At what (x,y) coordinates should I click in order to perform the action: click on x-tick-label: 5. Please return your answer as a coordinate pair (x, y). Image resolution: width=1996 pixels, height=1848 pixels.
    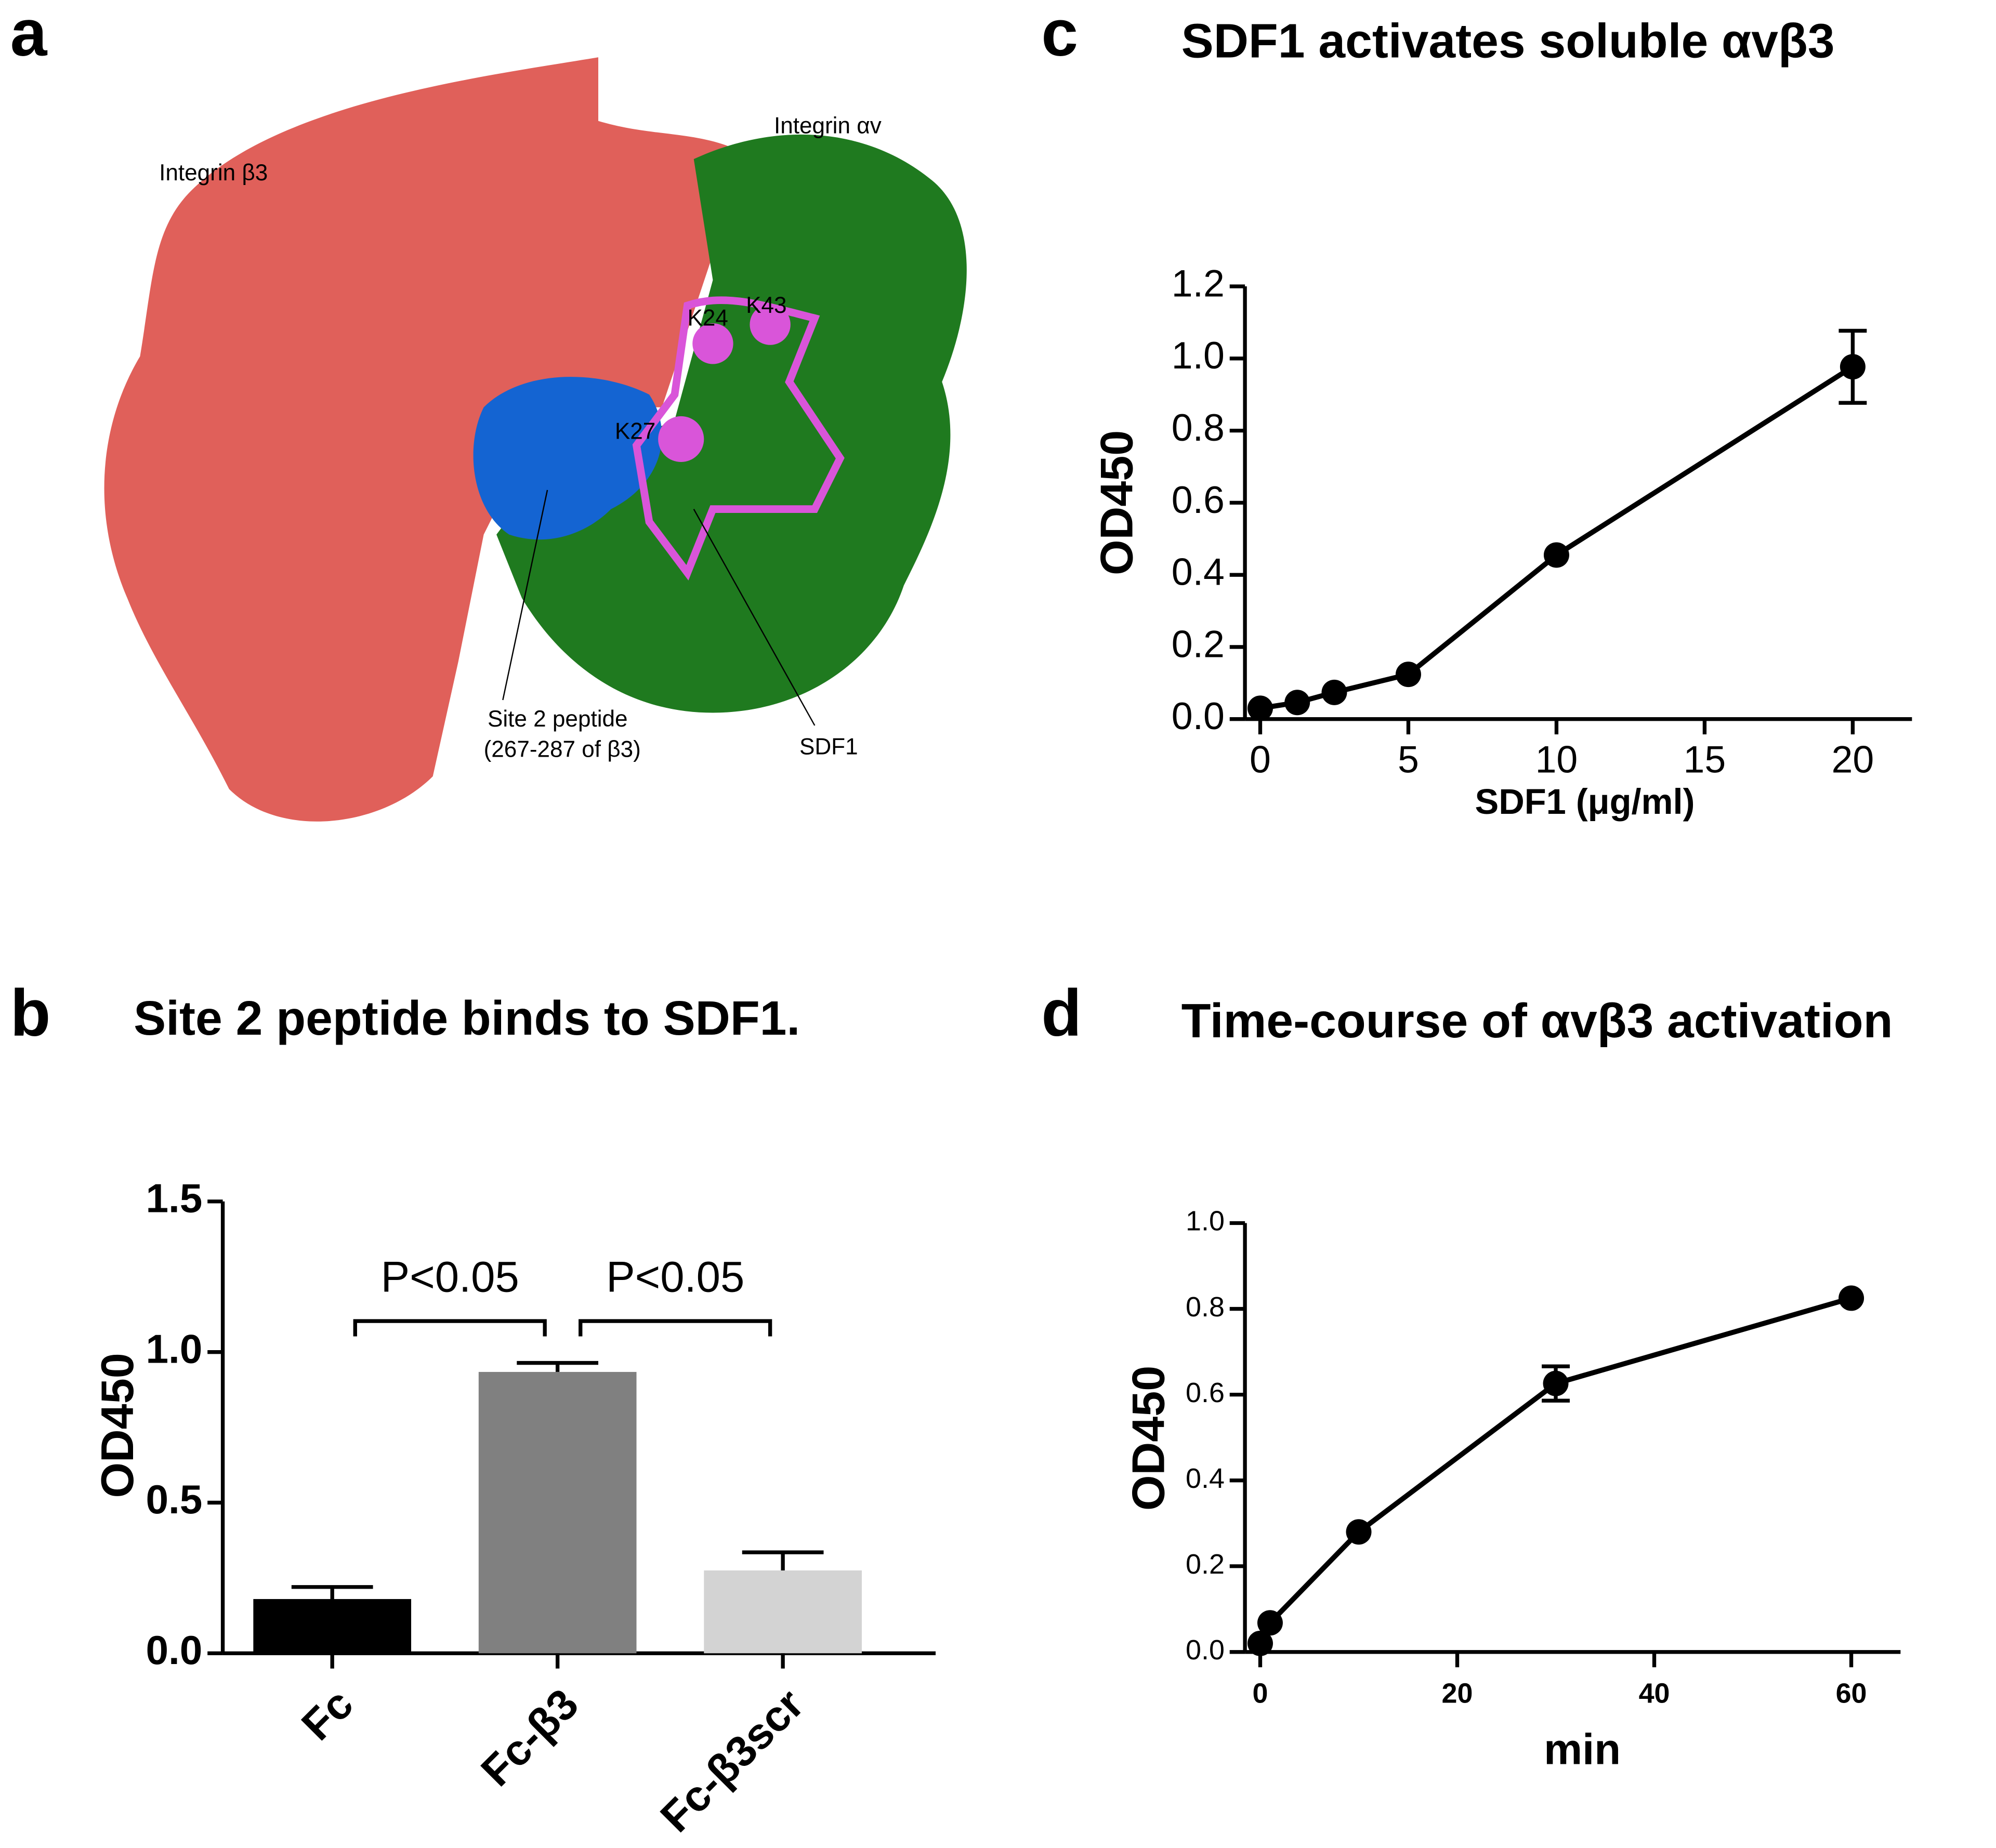
    Looking at the image, I should click on (1408, 759).